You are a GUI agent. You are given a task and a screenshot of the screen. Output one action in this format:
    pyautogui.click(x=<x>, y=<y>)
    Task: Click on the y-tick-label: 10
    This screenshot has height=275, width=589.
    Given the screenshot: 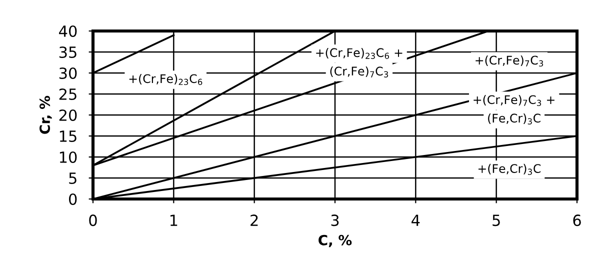 What is the action you would take?
    pyautogui.click(x=68, y=157)
    